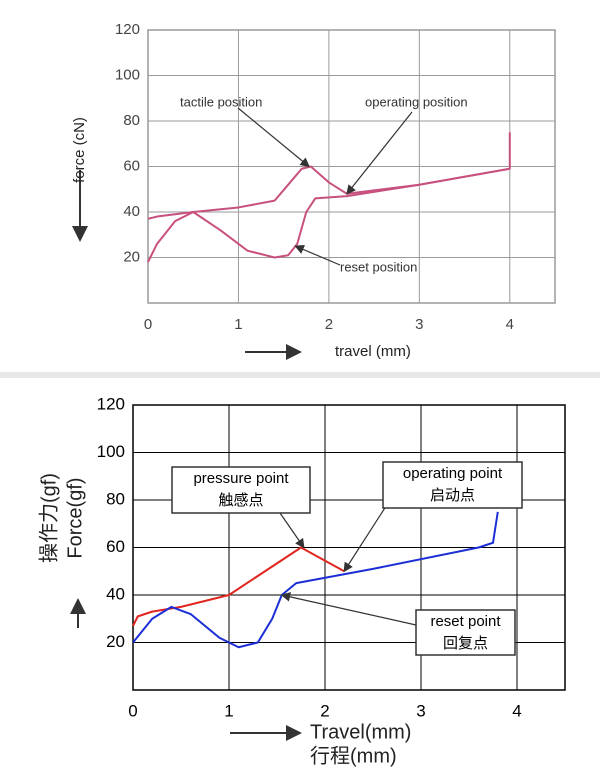  What do you see at coordinates (453, 473) in the screenshot?
I see `annotation-text: operating point` at bounding box center [453, 473].